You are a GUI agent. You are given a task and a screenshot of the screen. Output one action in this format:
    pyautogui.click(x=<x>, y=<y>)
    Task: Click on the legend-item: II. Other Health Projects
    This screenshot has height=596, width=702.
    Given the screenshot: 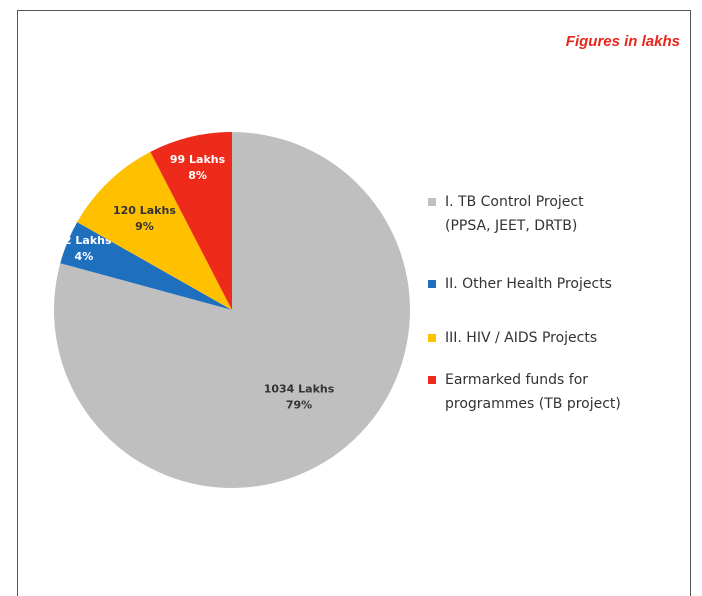 What is the action you would take?
    pyautogui.click(x=538, y=284)
    